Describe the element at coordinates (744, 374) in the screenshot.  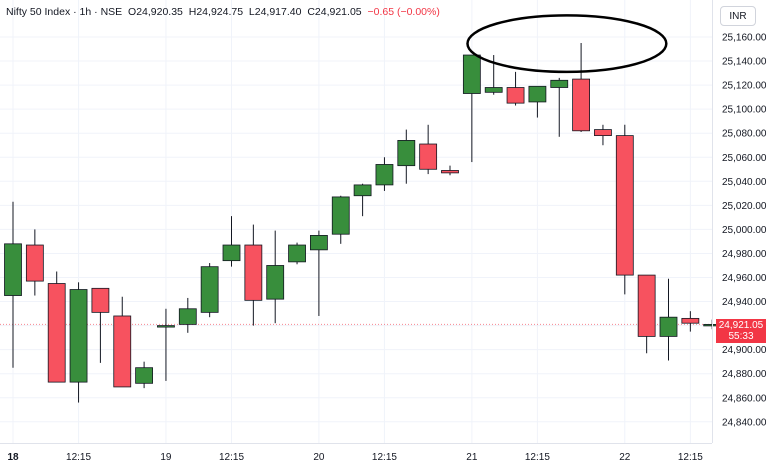
I see `y-tick-label: 24,880.00` at that location.